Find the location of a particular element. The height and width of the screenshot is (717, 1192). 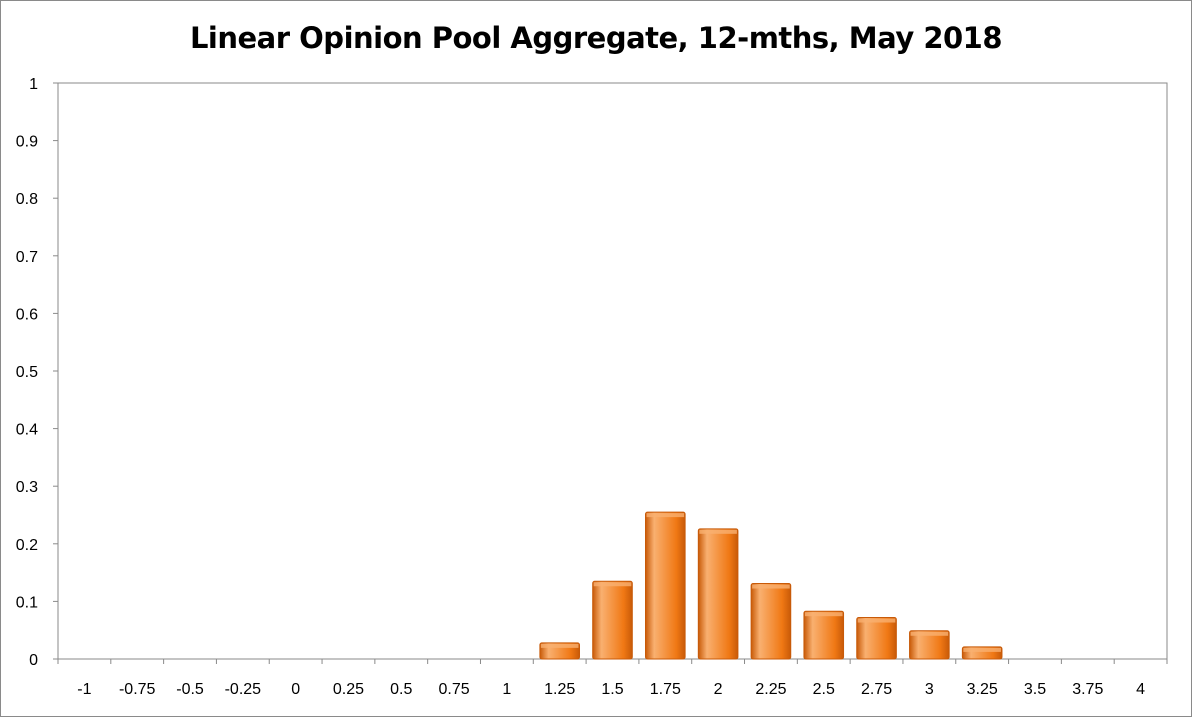

x-tick-label: 2.75 is located at coordinates (876, 689).